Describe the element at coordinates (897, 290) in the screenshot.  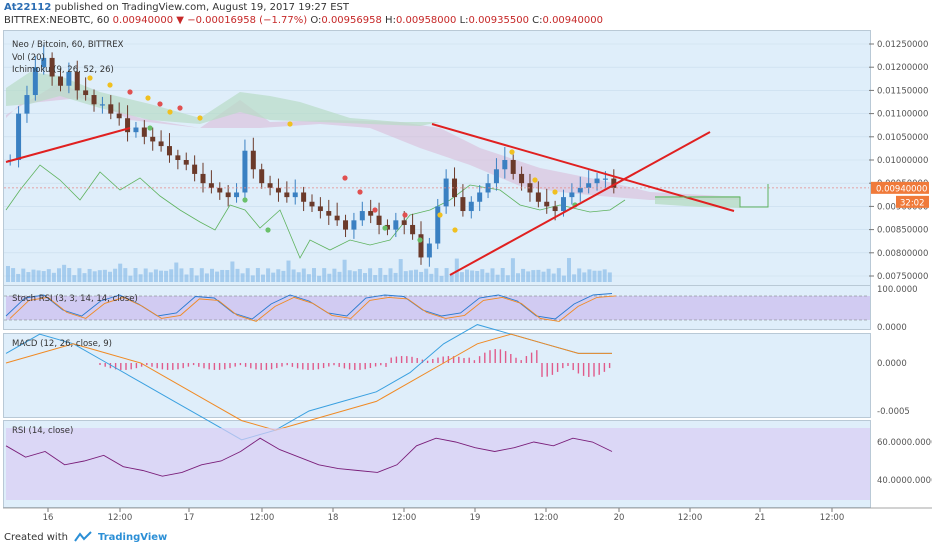
I see `stoch-tick-label: 100.0000` at that location.